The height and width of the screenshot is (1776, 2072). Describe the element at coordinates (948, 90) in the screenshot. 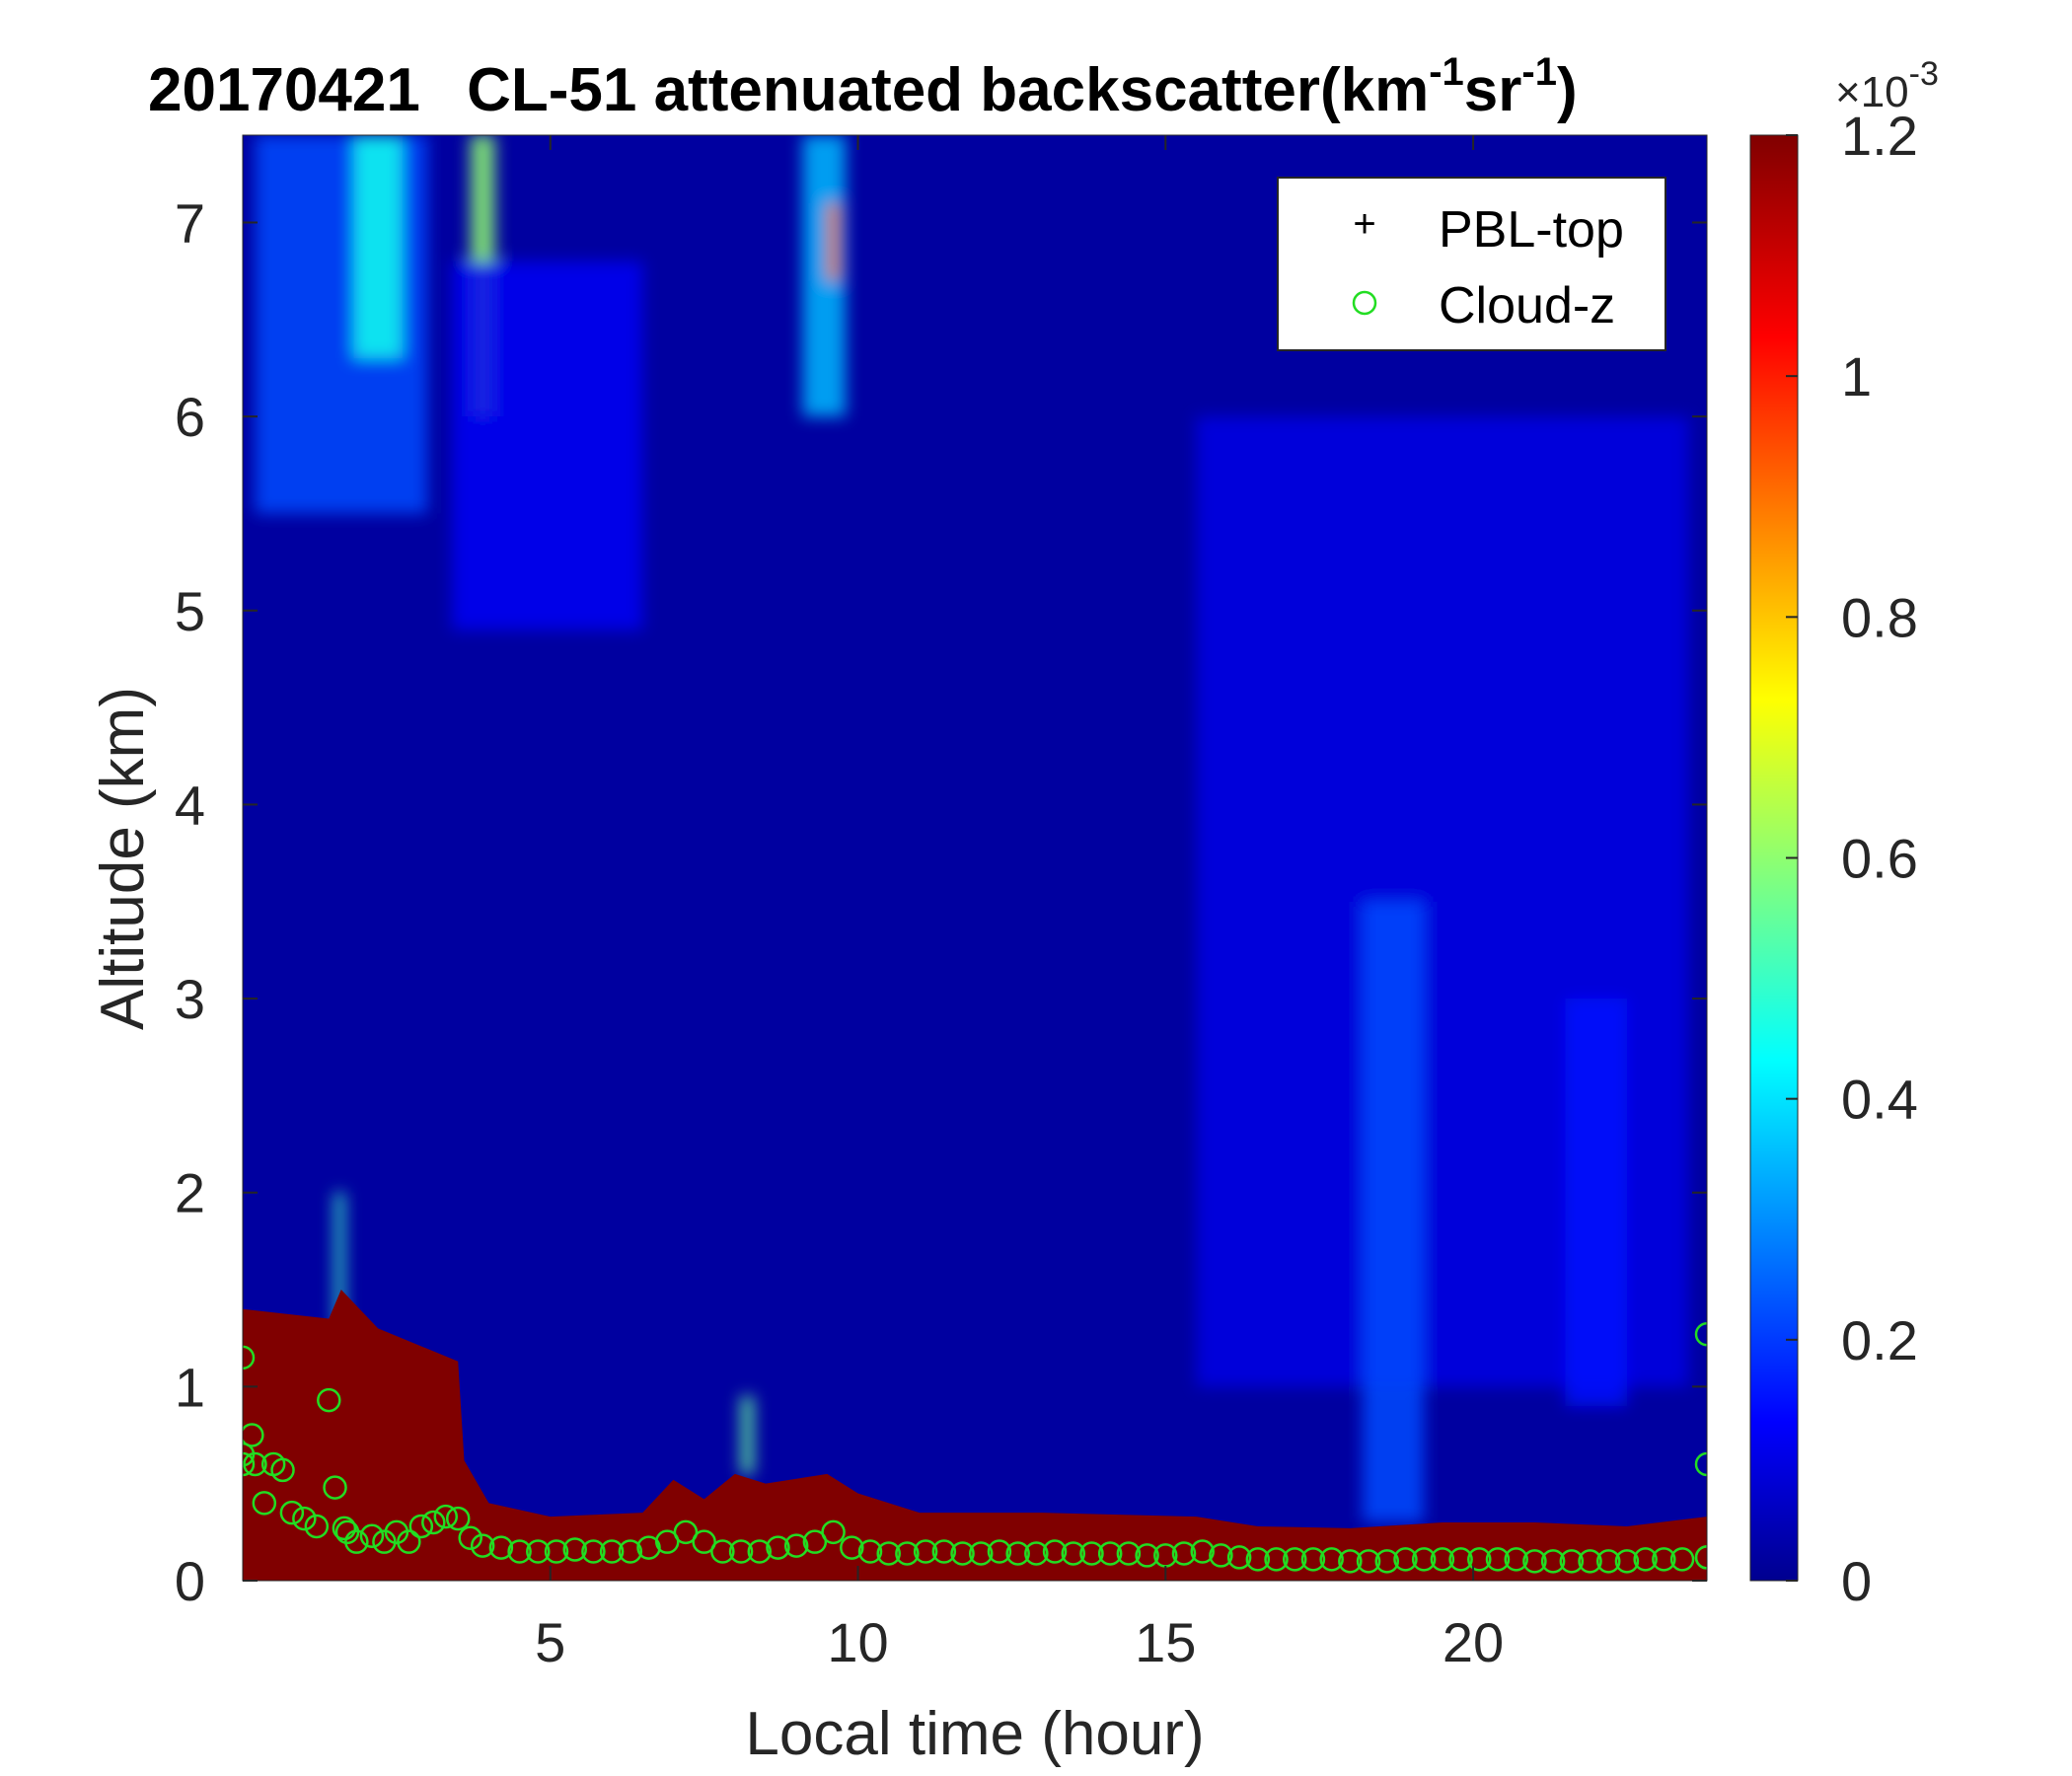

I see `title-main: CL-51 attenuated backscatter(km` at that location.